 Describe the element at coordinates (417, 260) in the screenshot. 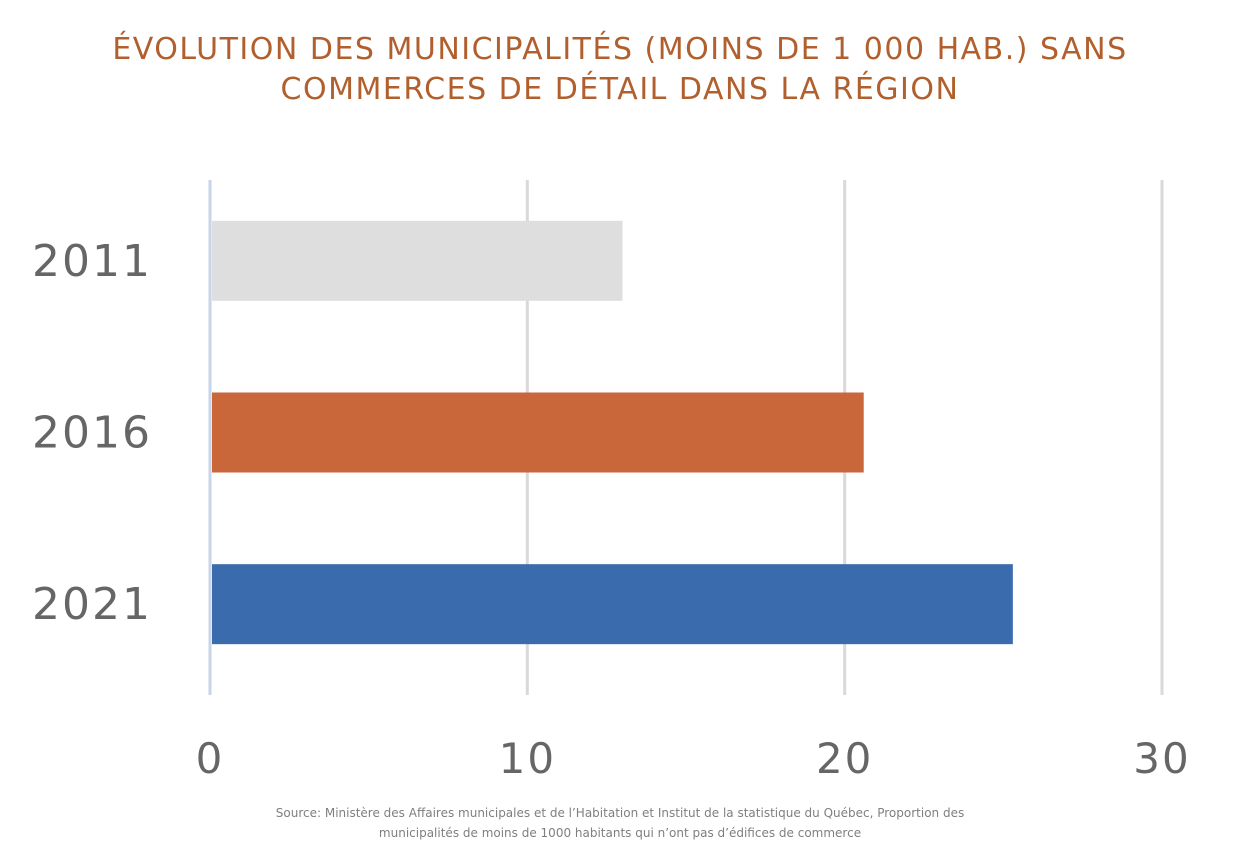

I see `bar-2011` at that location.